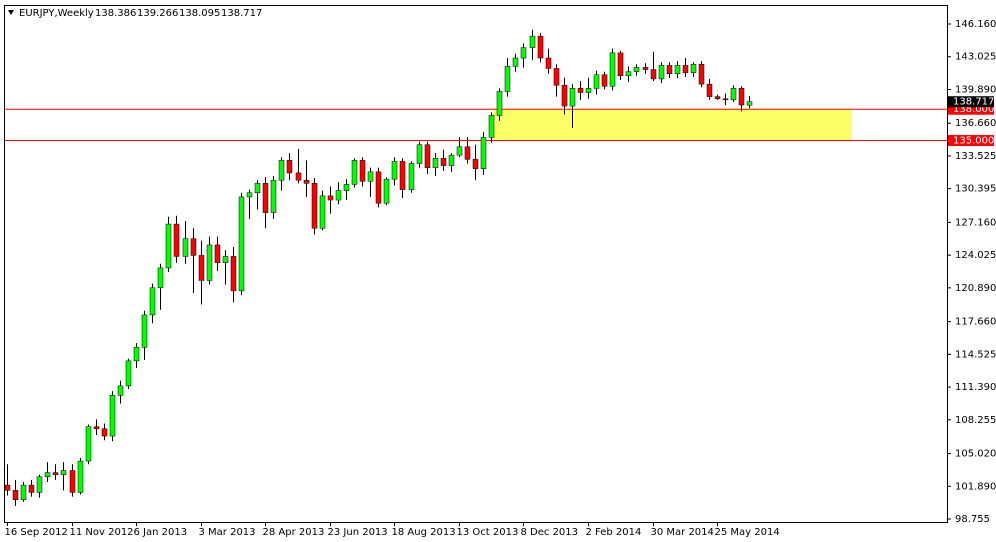 This screenshot has width=996, height=542. I want to click on y-tick-label: 111.390, so click(975, 387).